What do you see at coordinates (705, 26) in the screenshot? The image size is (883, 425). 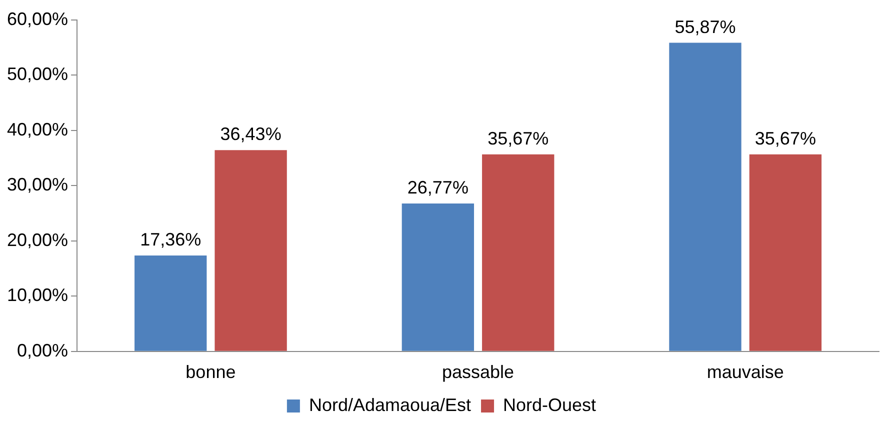 I see `data-label: 55,87%` at bounding box center [705, 26].